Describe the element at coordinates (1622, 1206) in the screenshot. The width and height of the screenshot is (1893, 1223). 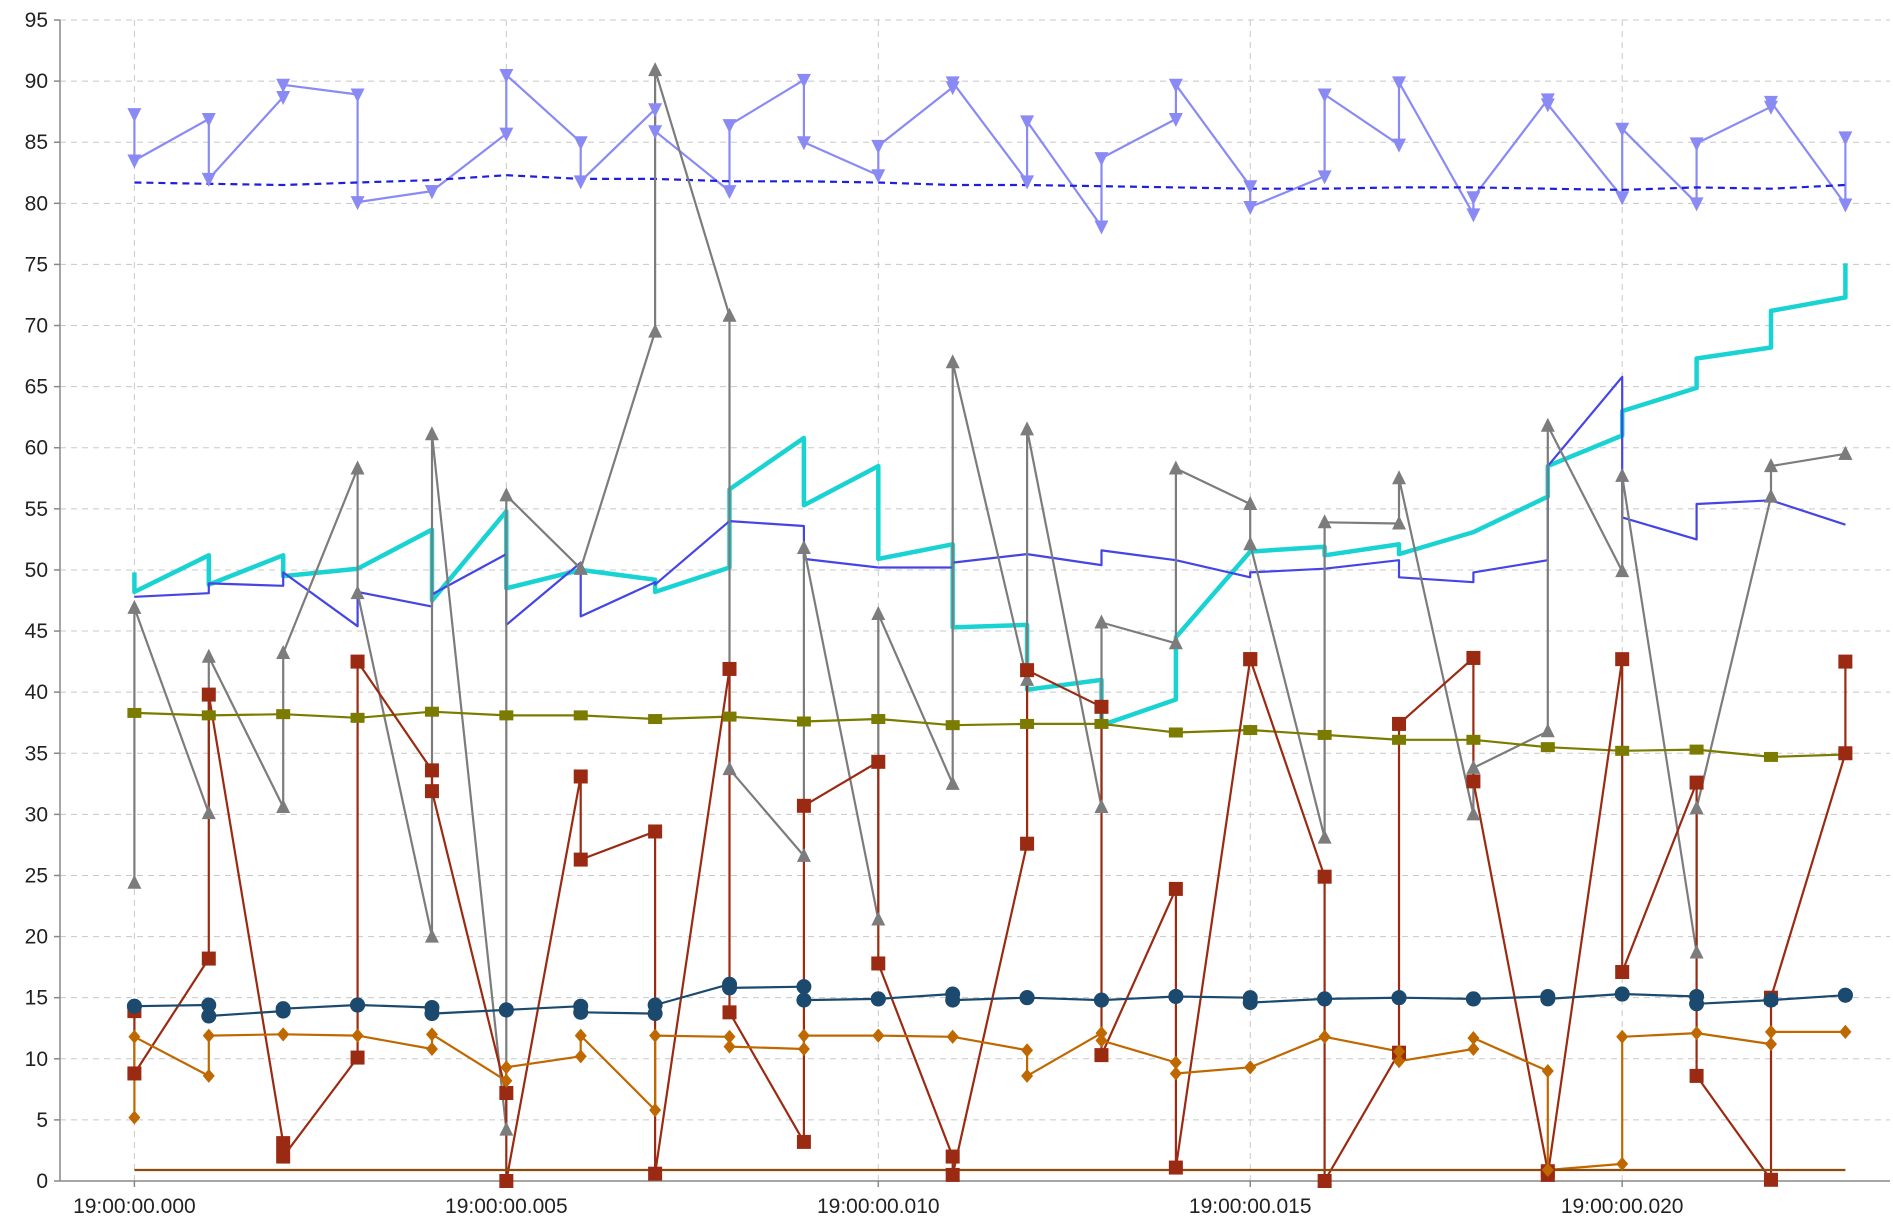
I see `x-tick-label: 19:00:00.020` at that location.